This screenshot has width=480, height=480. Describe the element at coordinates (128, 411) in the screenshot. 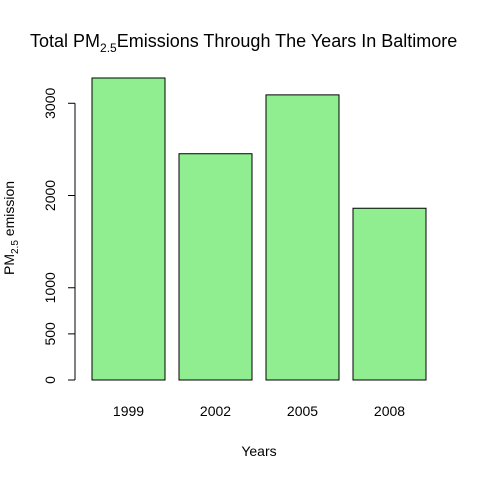

I see `x-tick-label-1999: 1999` at that location.